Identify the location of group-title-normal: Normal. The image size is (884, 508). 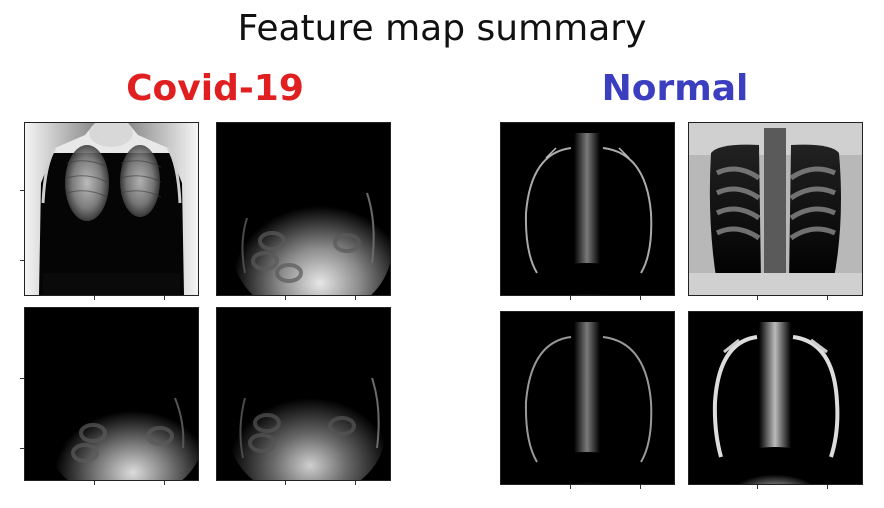
(675, 88).